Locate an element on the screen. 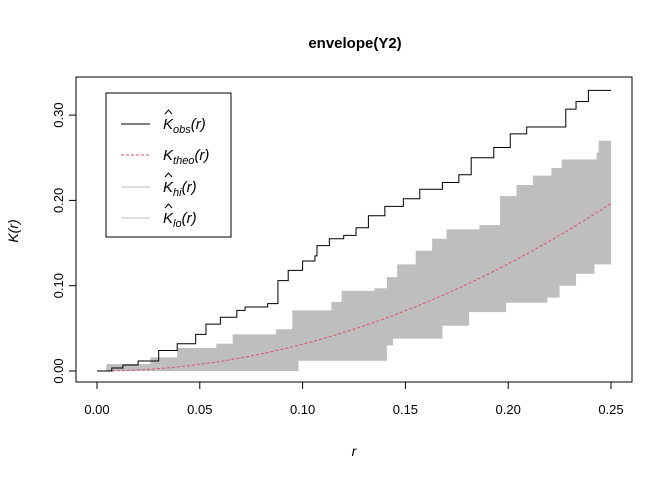 The width and height of the screenshot is (672, 480). y-axis-label: K(r) is located at coordinates (13, 230).